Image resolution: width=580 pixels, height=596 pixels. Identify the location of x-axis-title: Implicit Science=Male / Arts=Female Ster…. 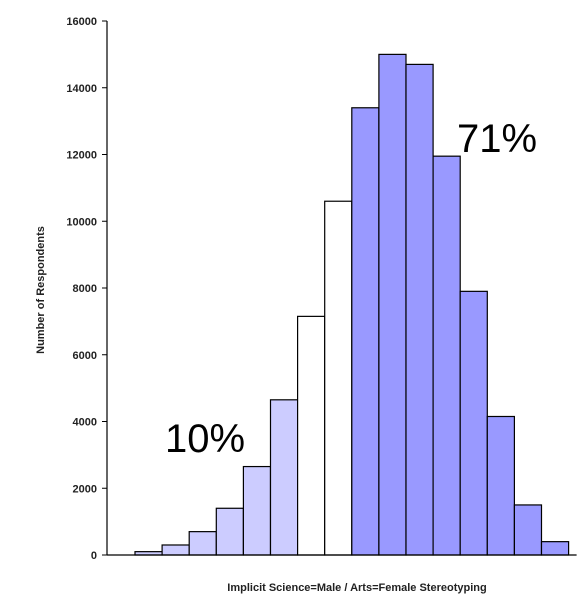
(356, 588).